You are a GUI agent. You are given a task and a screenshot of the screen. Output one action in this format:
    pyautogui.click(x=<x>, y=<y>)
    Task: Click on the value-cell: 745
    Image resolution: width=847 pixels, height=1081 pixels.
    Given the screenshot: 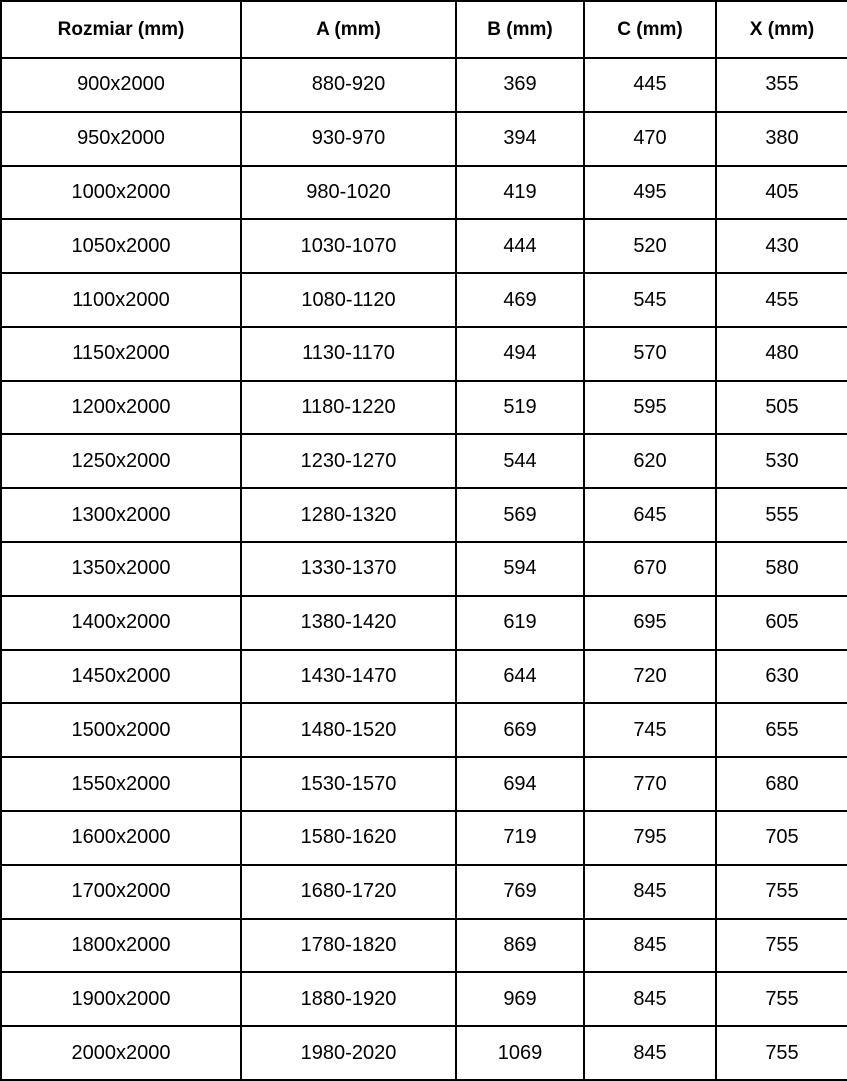 What is the action you would take?
    pyautogui.click(x=650, y=730)
    